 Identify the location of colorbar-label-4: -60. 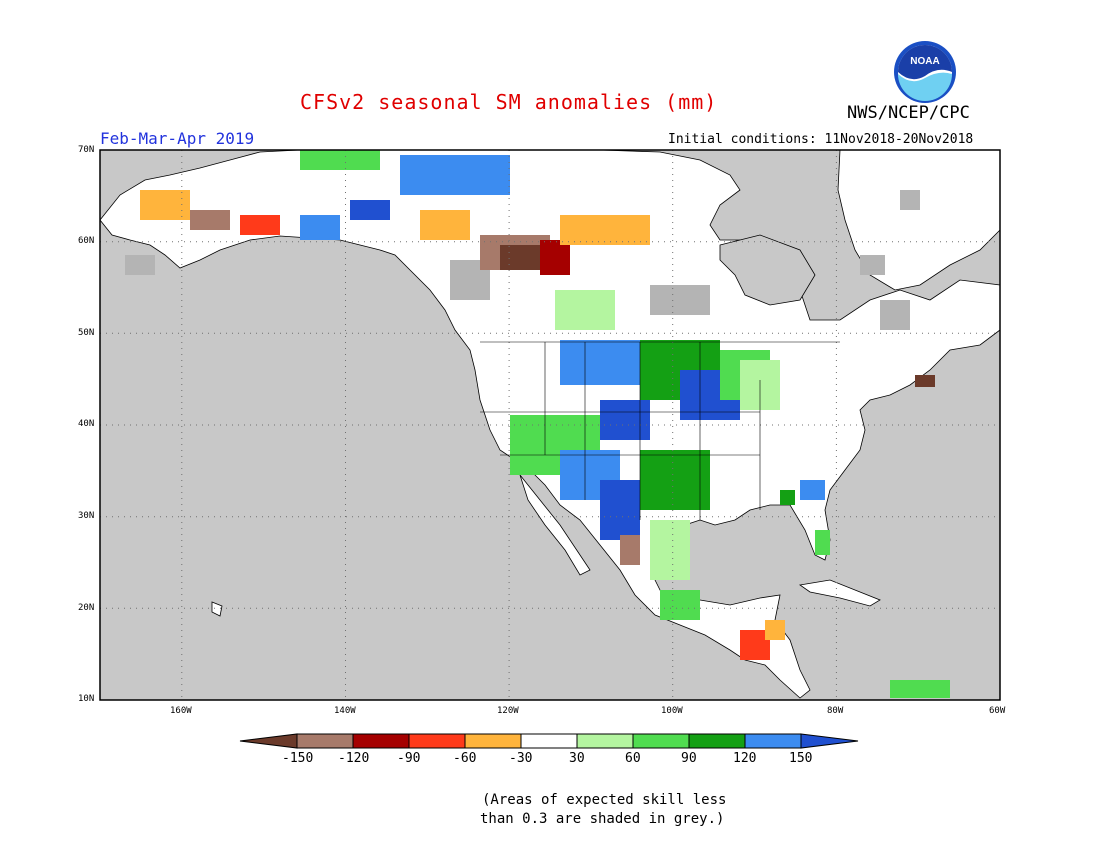
(465, 758).